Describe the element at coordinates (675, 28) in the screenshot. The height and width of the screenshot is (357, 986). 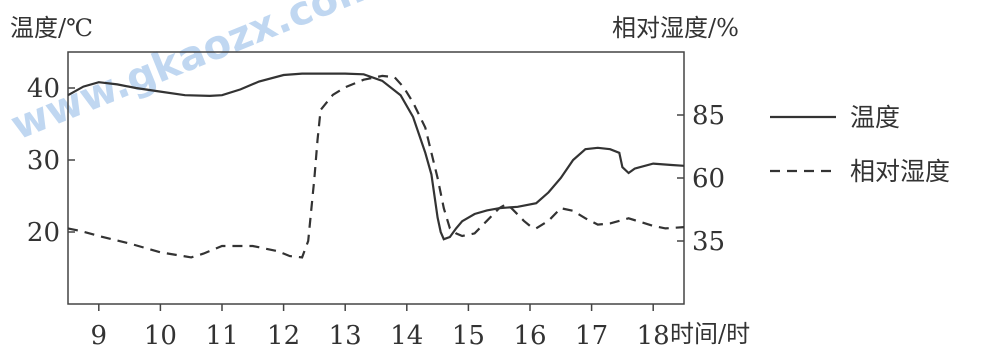
I see `right-axis-title: 相对湿度/%` at that location.